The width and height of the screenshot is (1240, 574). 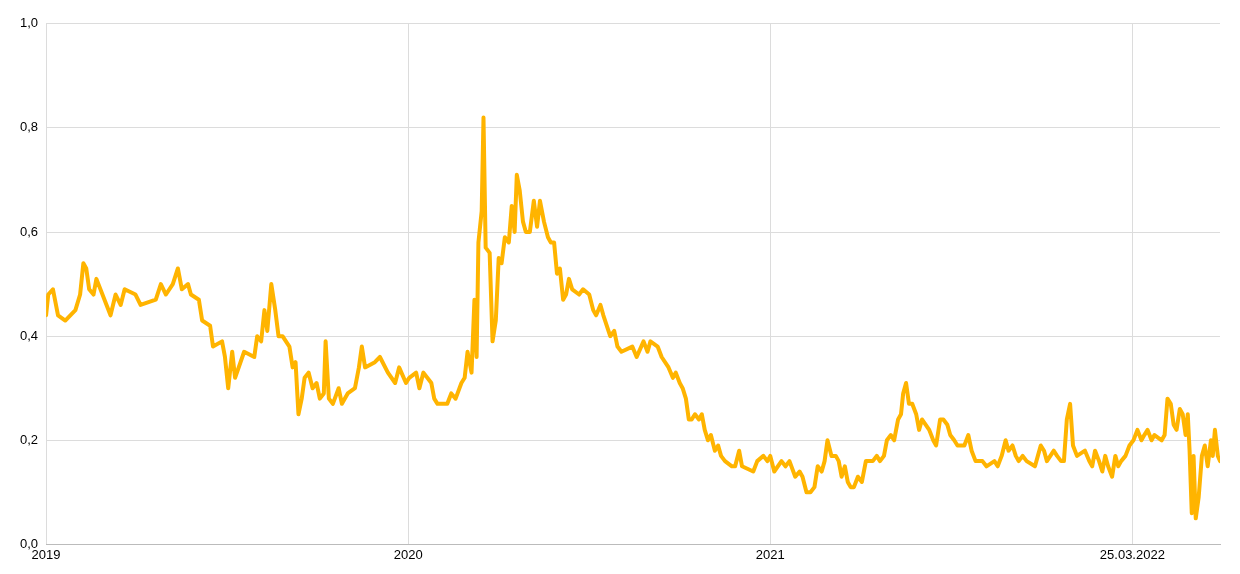 I want to click on y-tick-label: 0,0, so click(x=29, y=543).